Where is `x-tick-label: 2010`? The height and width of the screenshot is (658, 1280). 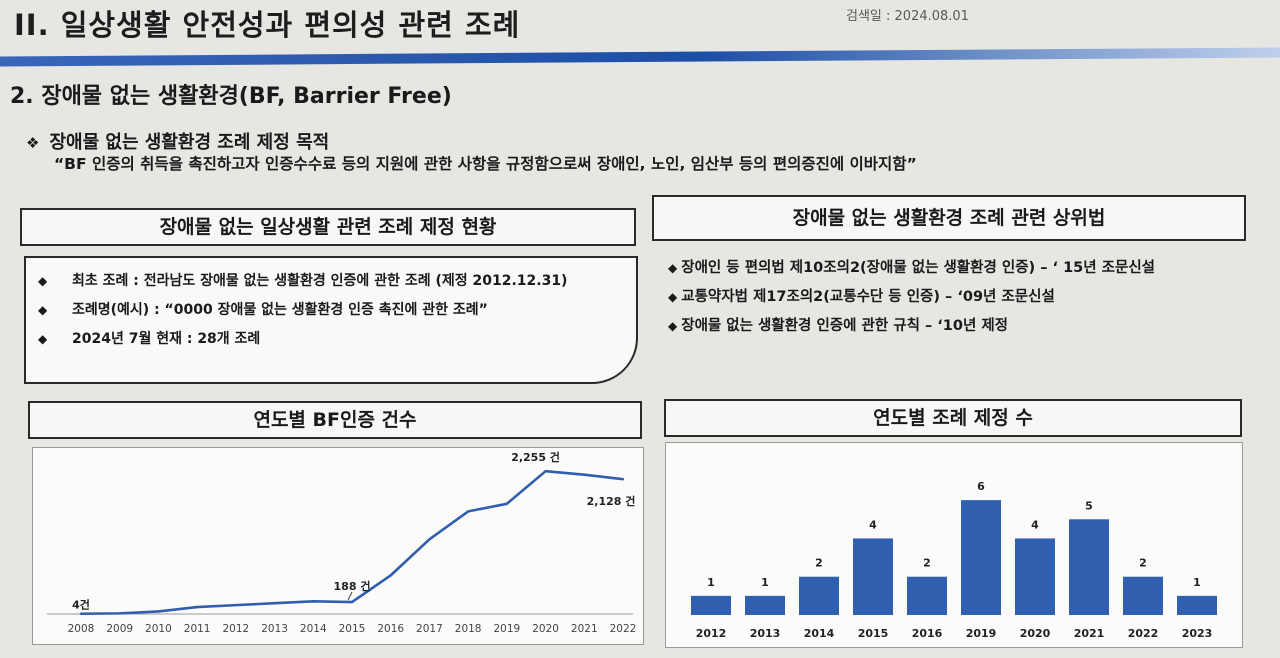 x-tick-label: 2010 is located at coordinates (158, 629).